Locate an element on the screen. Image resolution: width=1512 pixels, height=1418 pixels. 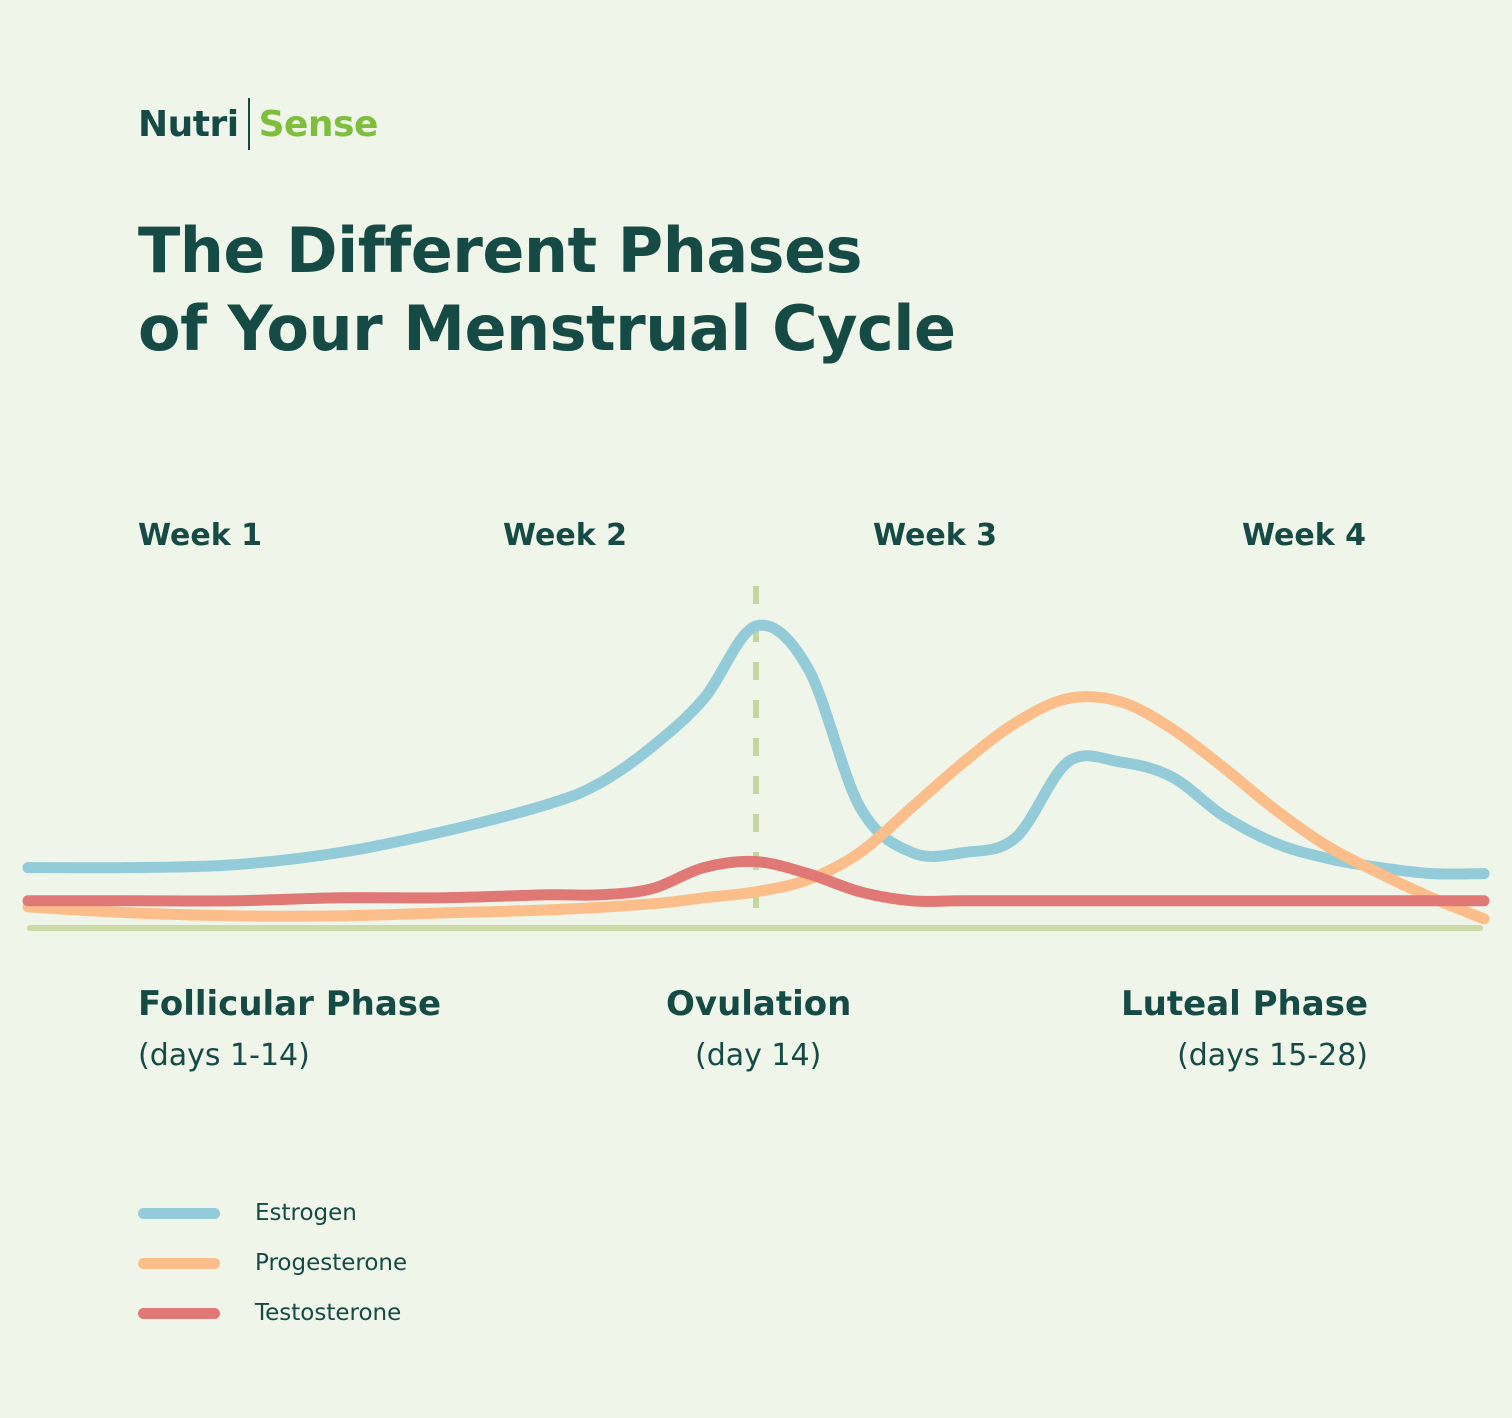
luteal-phase-label: Luteal Phase is located at coordinates (1244, 1004).